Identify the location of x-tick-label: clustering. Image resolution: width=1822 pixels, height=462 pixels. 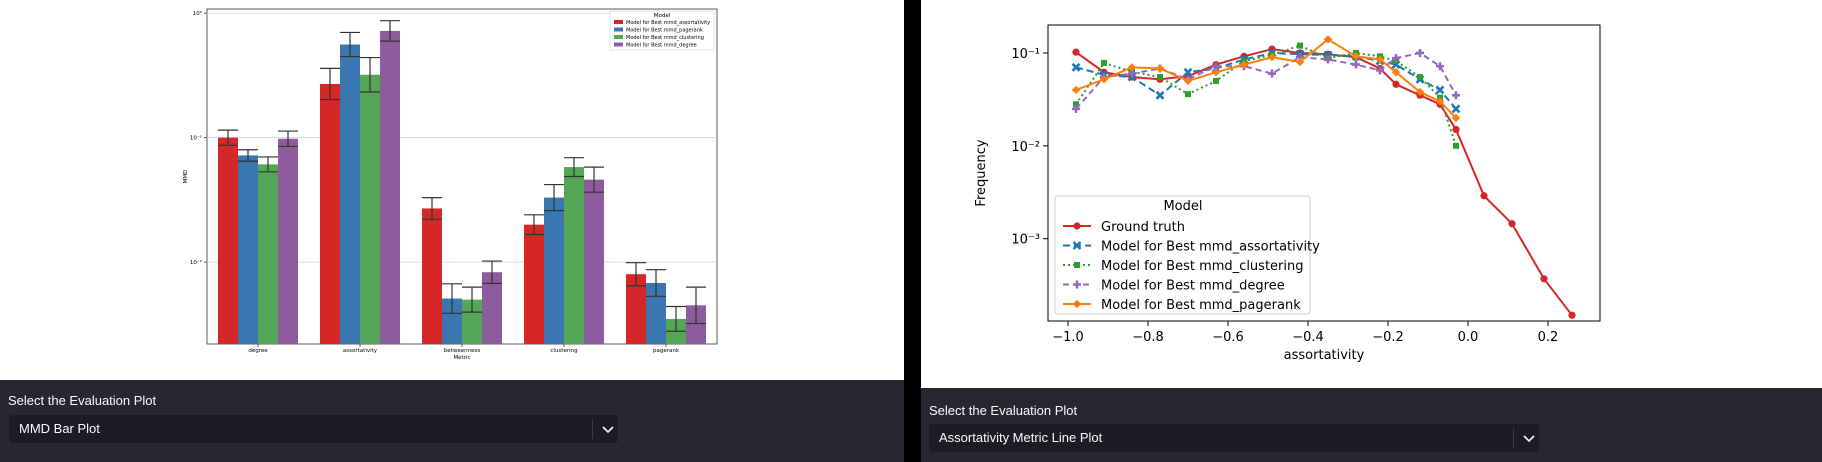
(563, 351).